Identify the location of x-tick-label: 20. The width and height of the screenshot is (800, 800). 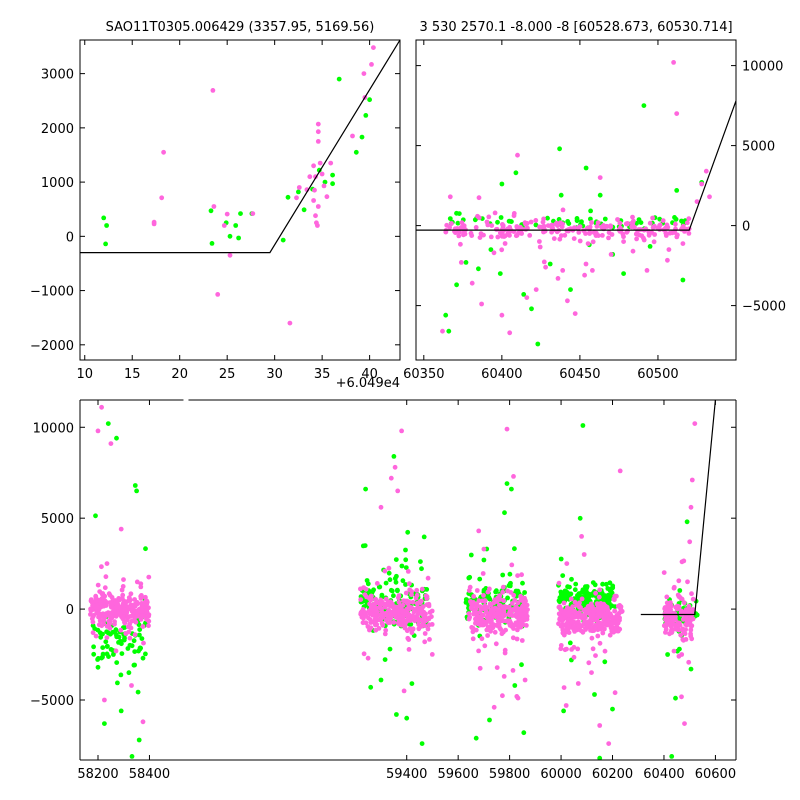
(179, 374).